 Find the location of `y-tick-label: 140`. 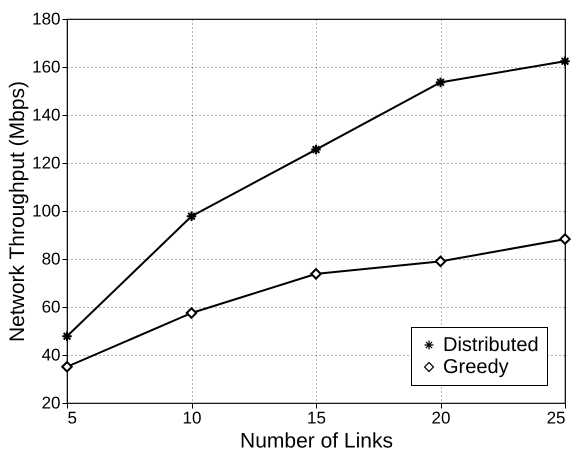

y-tick-label: 140 is located at coordinates (46, 115).